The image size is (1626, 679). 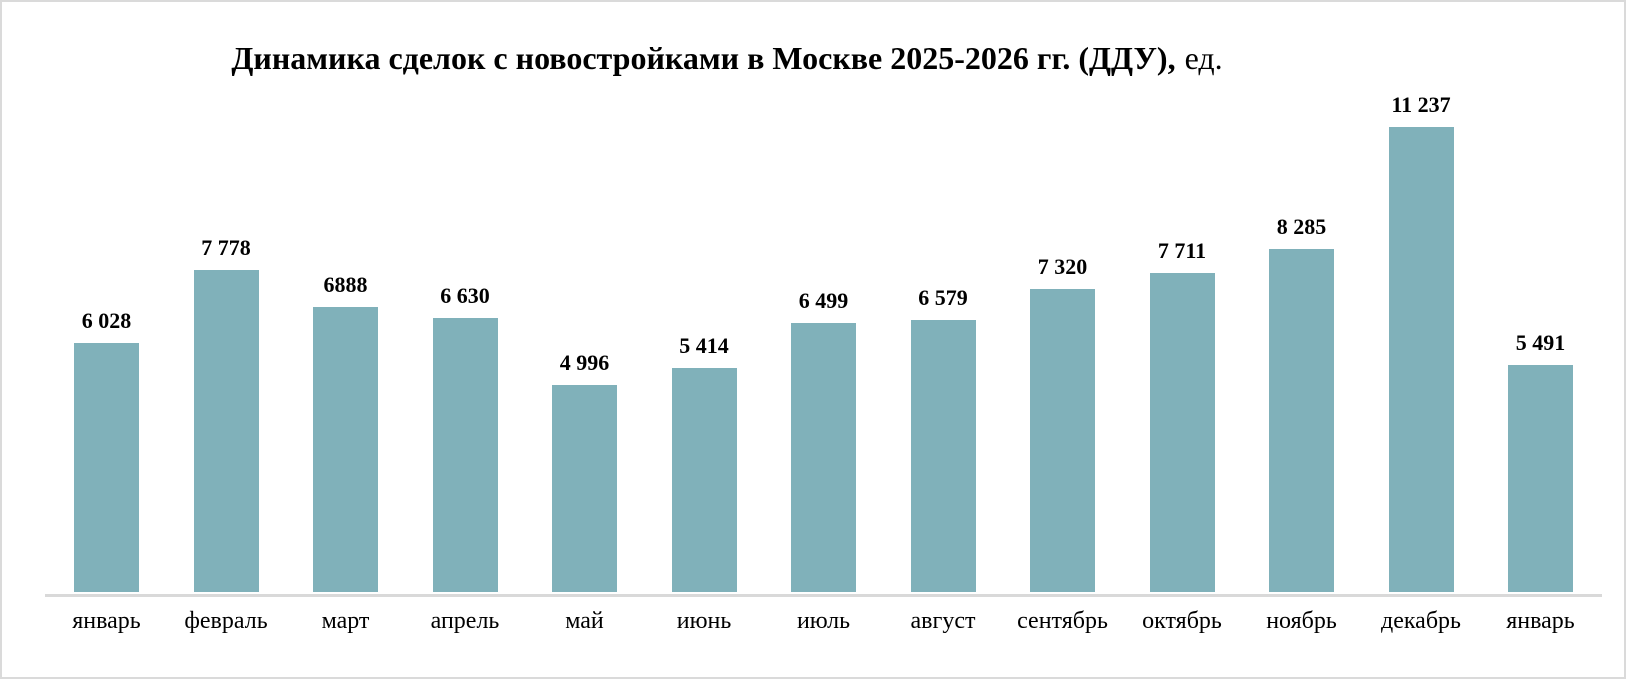 I want to click on chart-title-units: ед., so click(x=1203, y=58).